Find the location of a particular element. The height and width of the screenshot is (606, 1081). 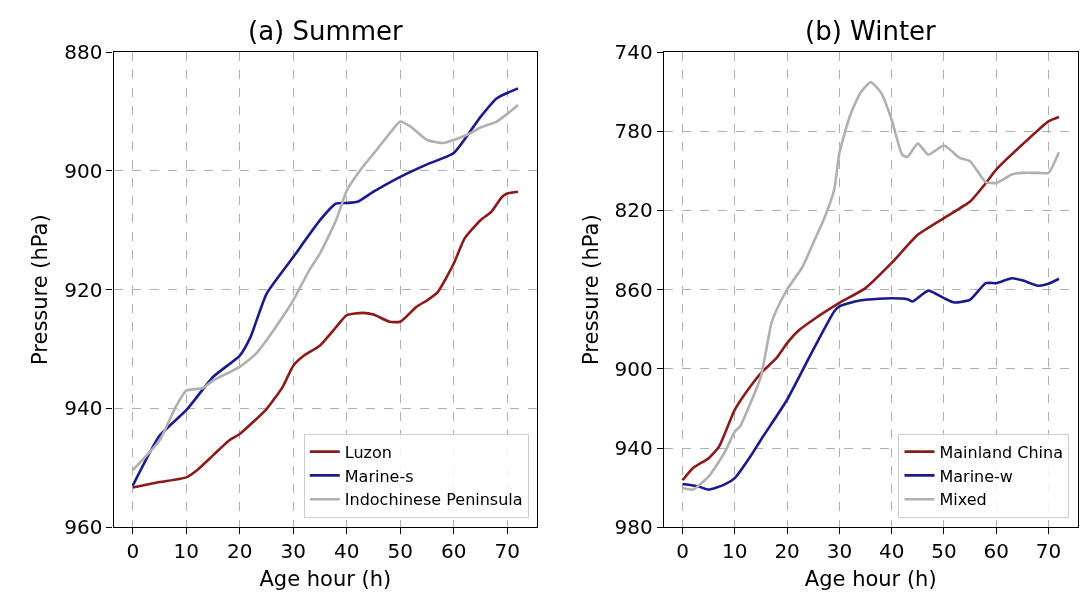

y-tick-label: 920 is located at coordinates (83, 289).